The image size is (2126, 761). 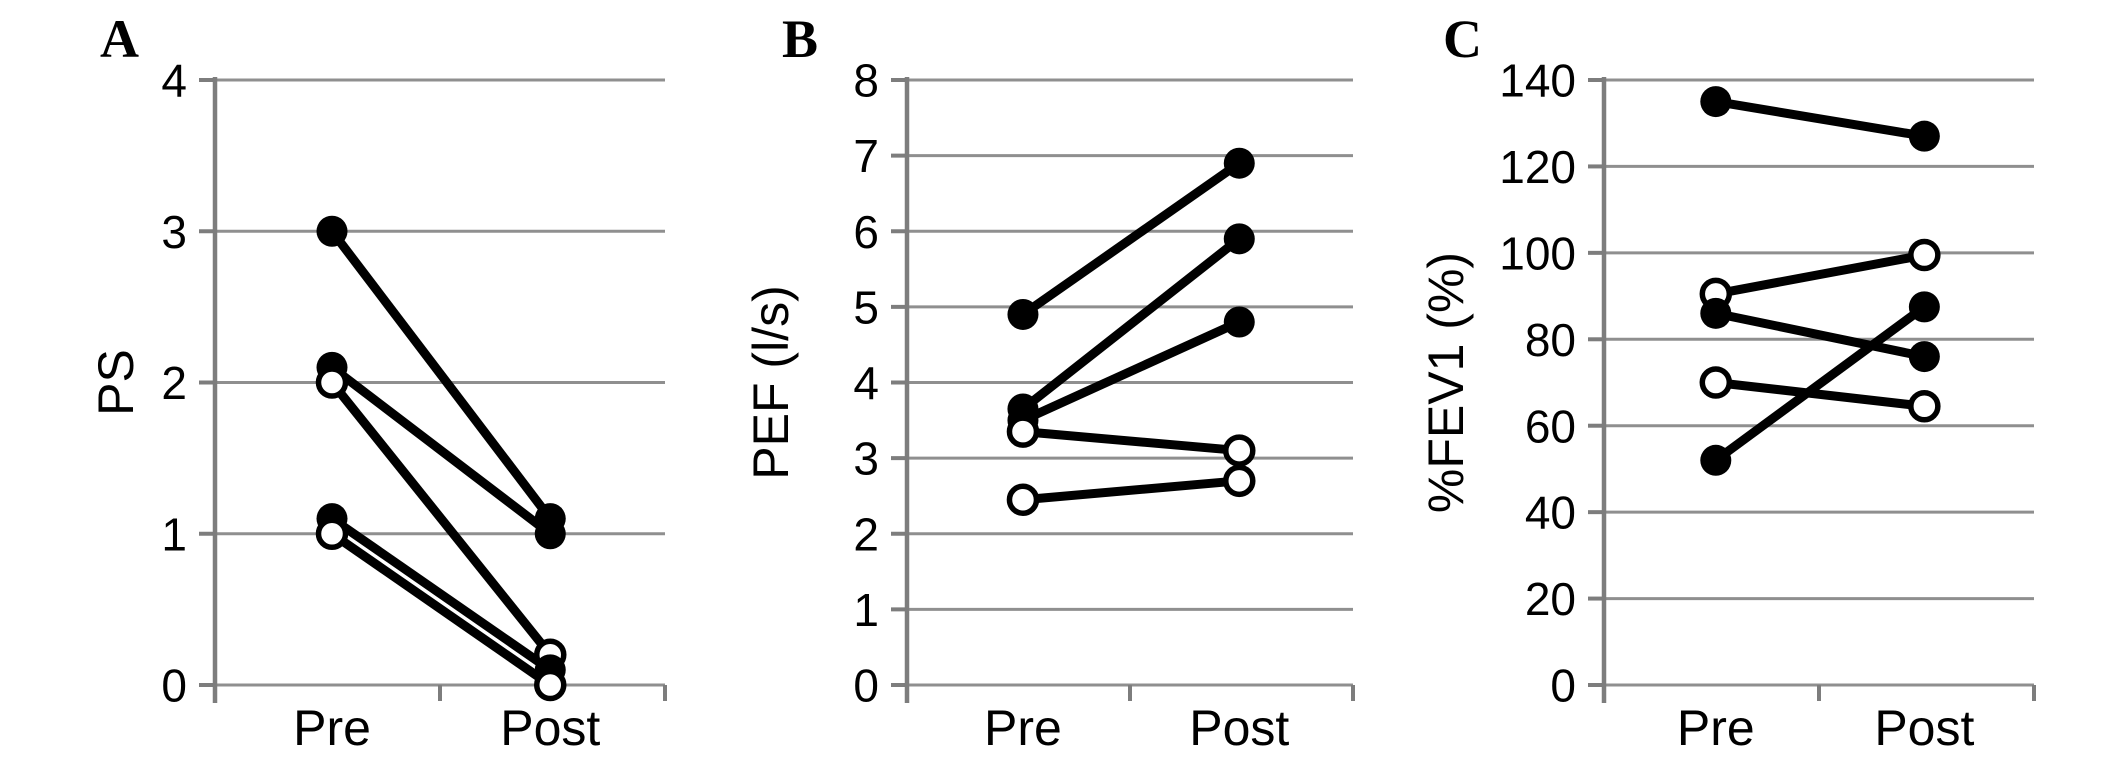 What do you see at coordinates (1446, 382) in the screenshot?
I see `y-axis-title: %FEV1 (%)` at bounding box center [1446, 382].